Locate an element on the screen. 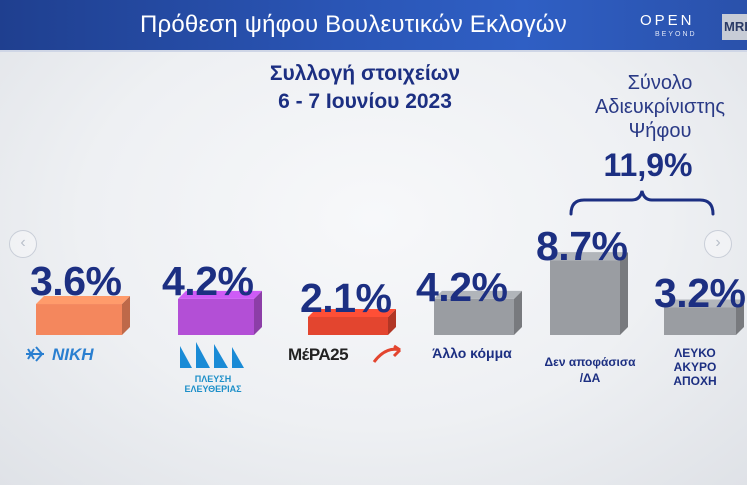 Image resolution: width=747 pixels, height=485 pixels. mera-arrow-icon is located at coordinates (387, 353).